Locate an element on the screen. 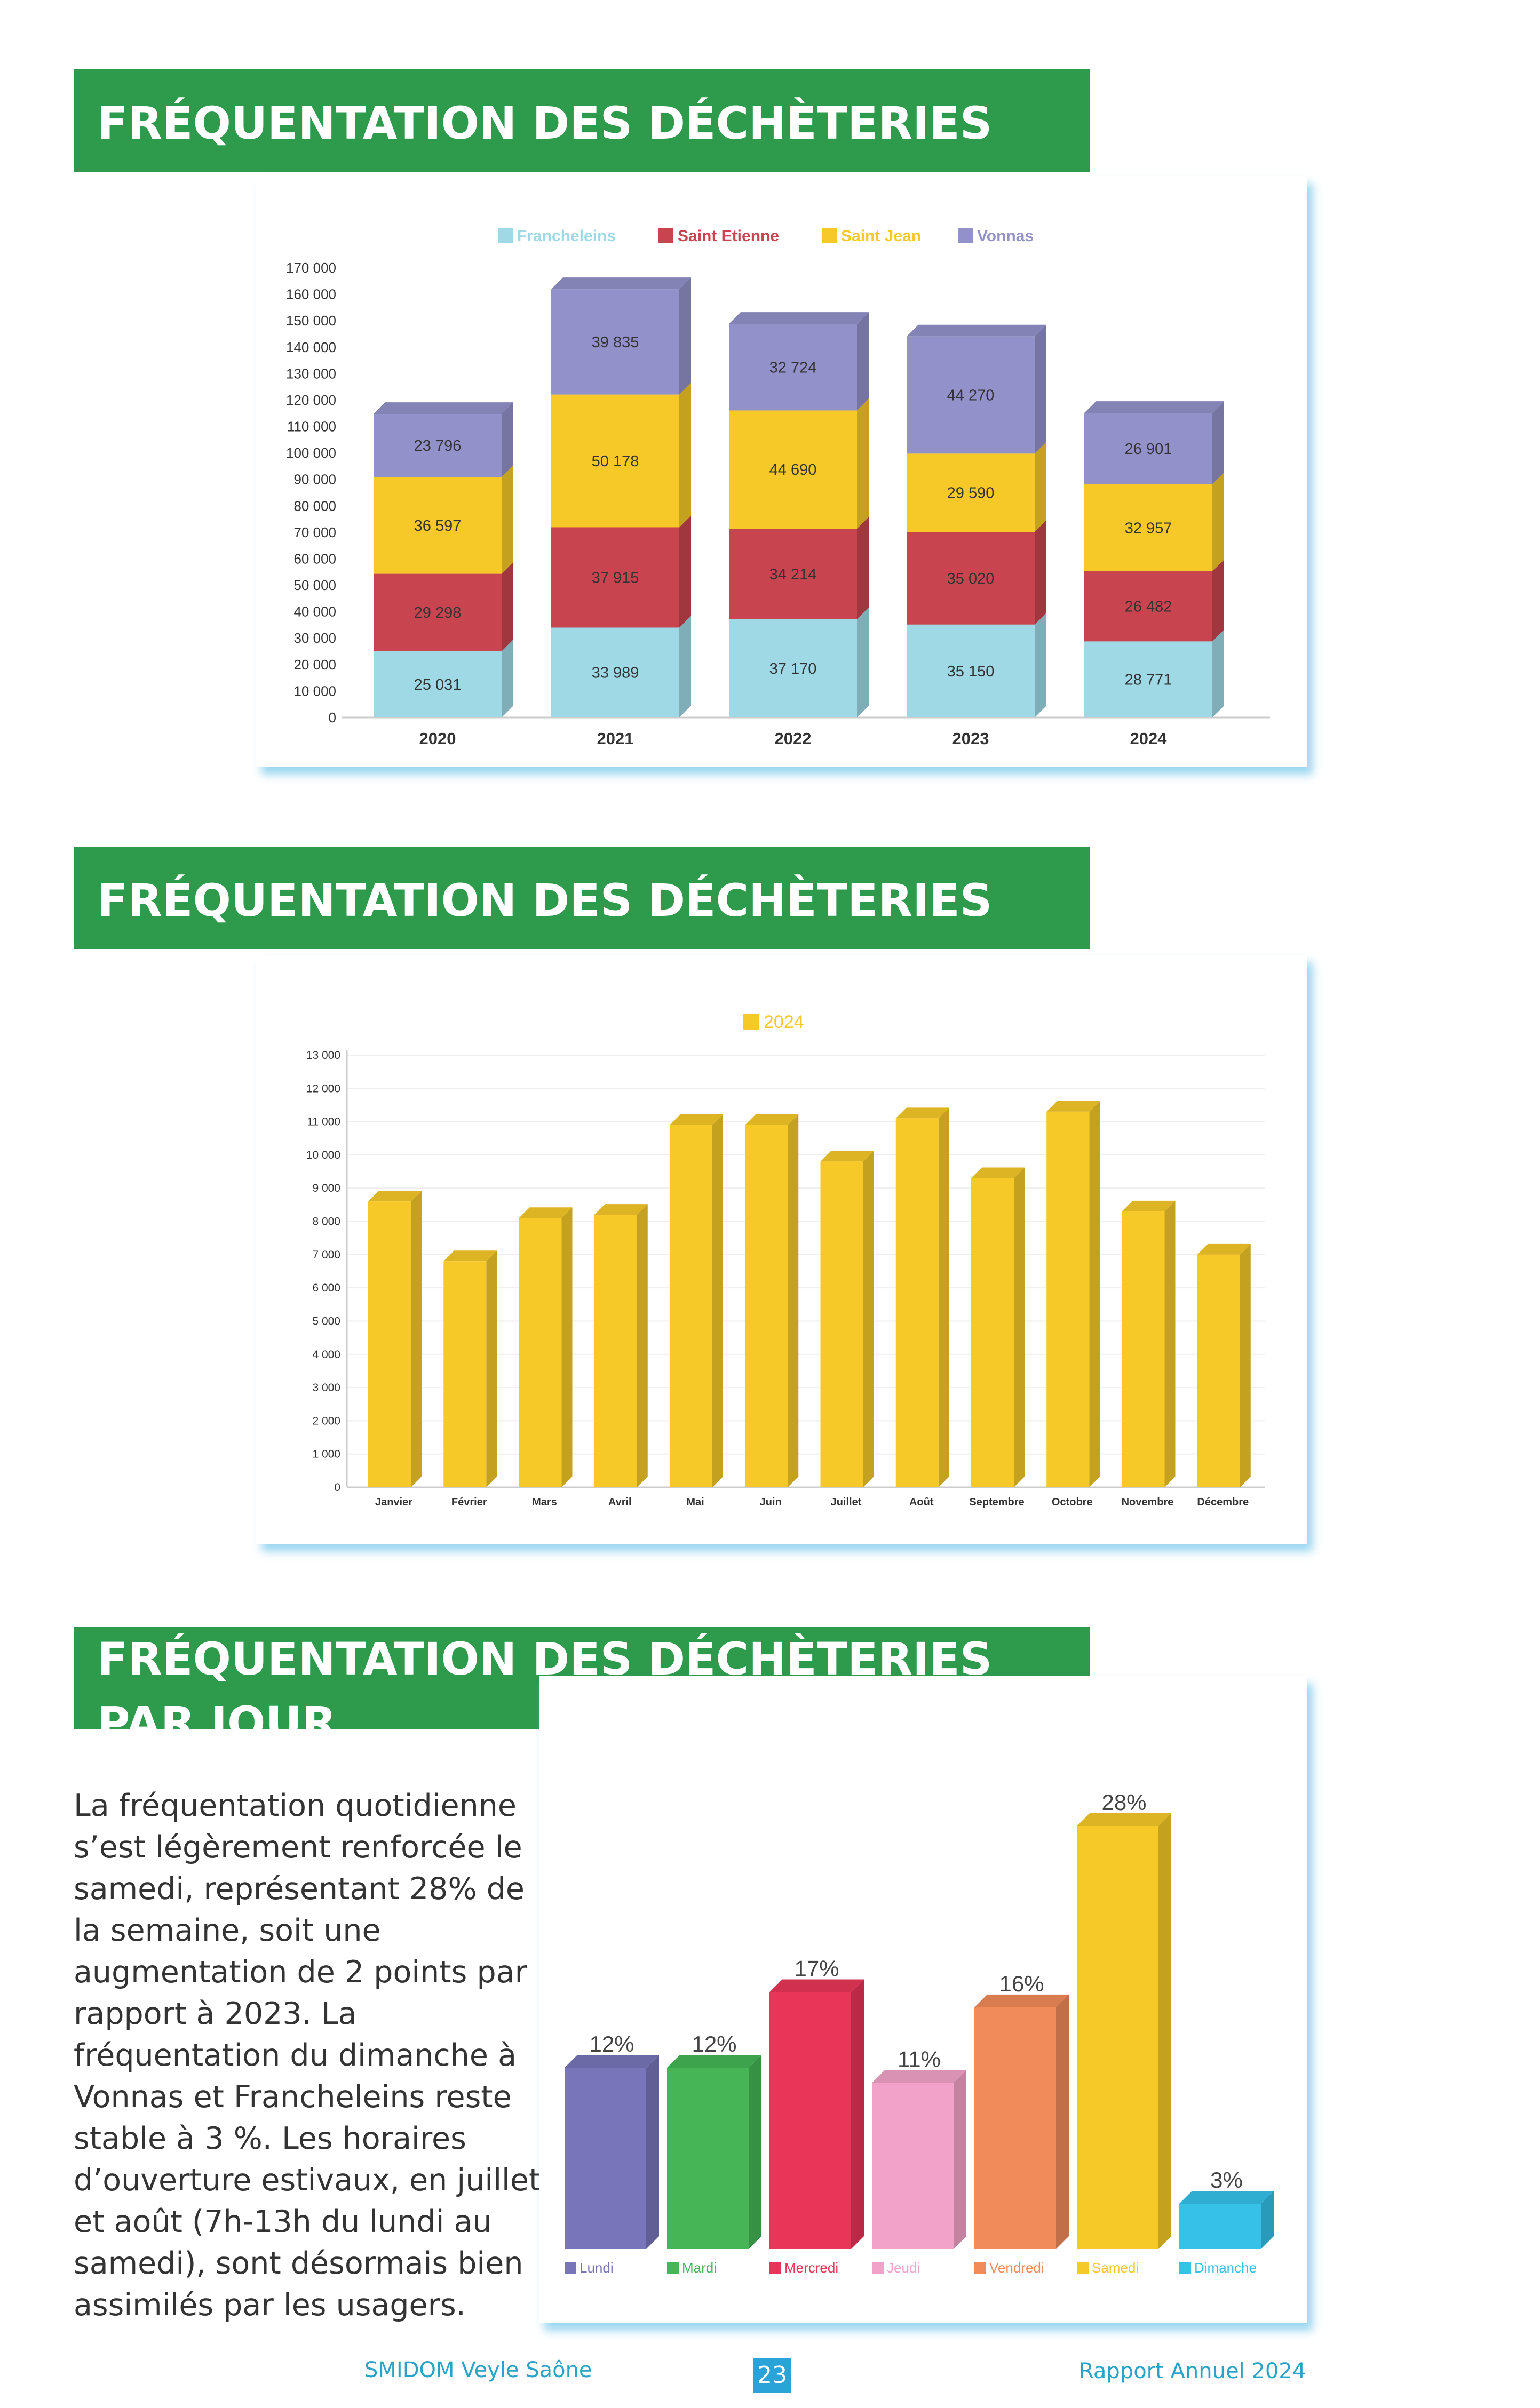  x-tick-label: Juin is located at coordinates (771, 1502).